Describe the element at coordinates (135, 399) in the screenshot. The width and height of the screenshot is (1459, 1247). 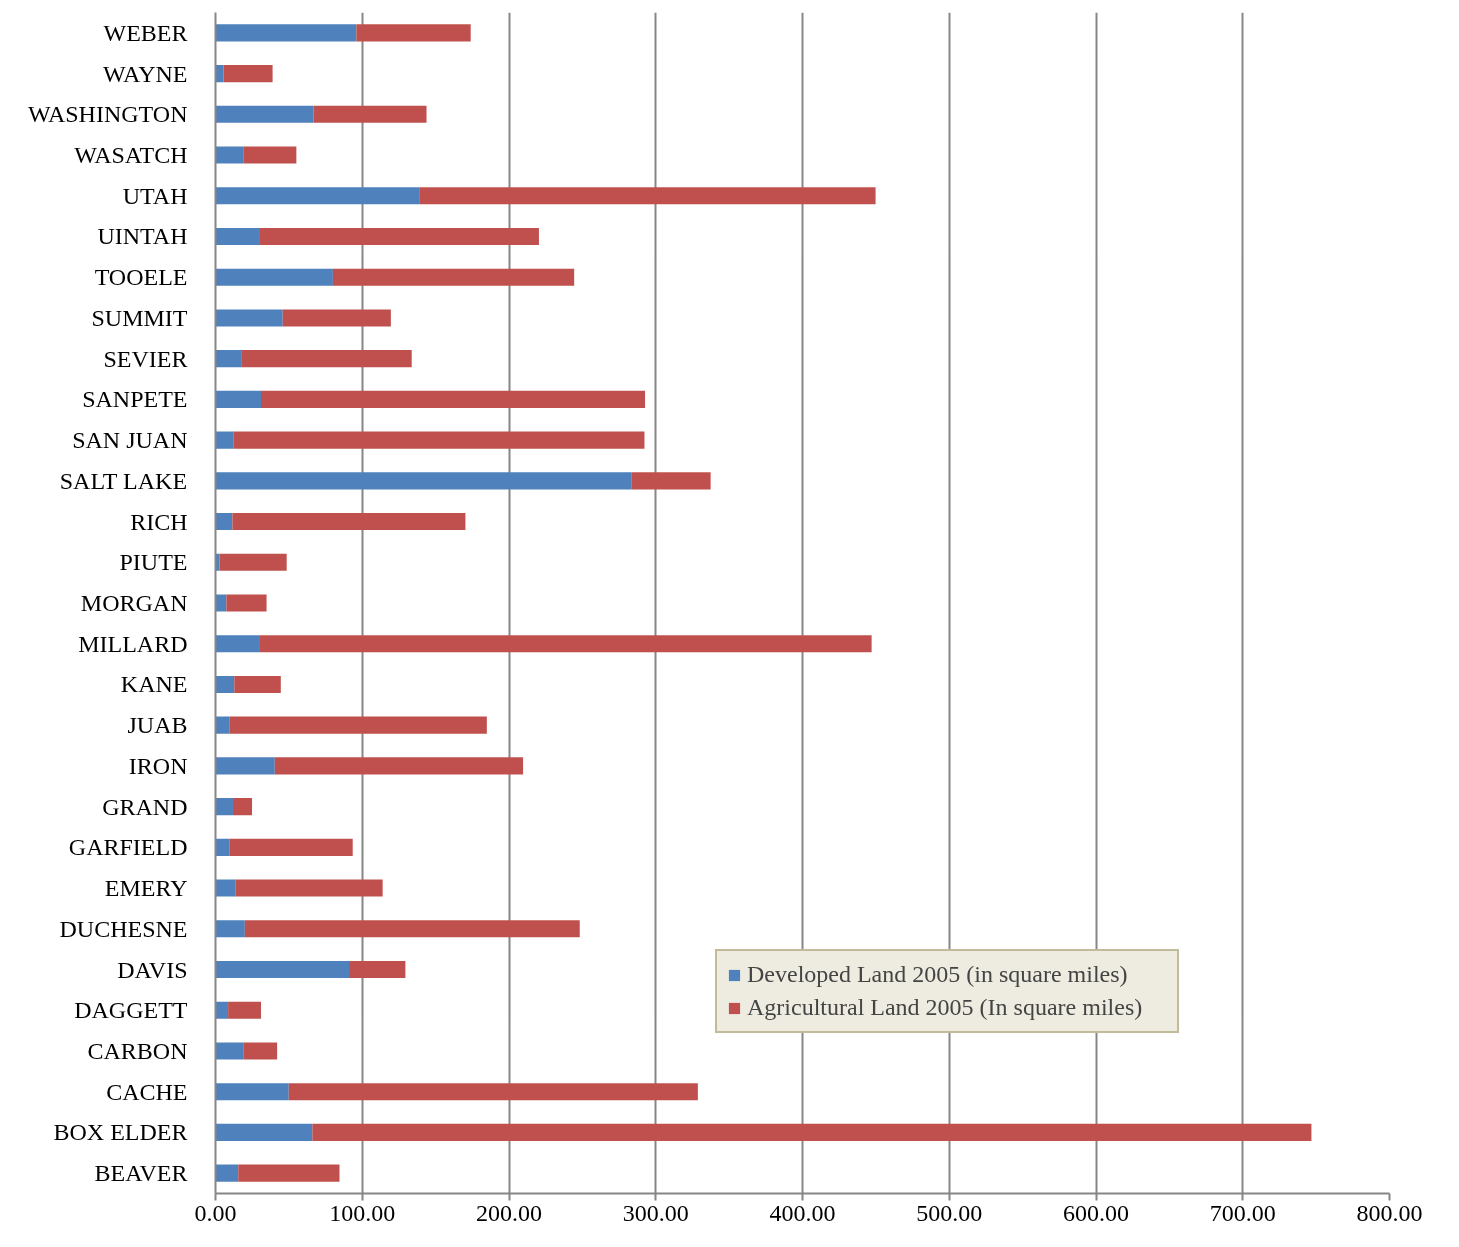
I see `y-tick-label: SANPETE` at that location.